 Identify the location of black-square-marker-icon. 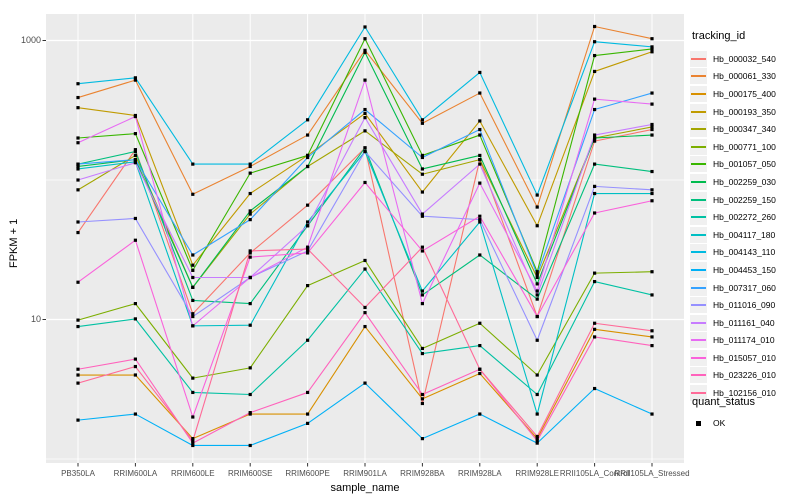
(698, 423).